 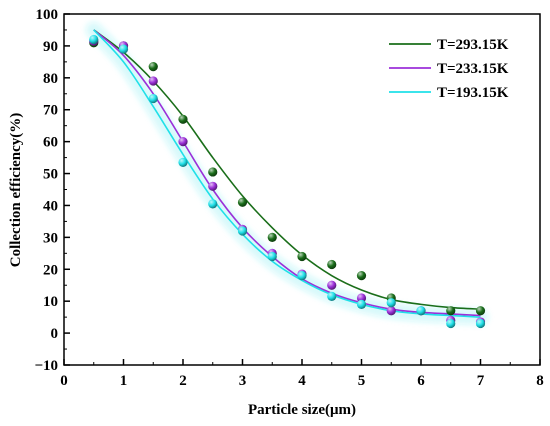 I want to click on y-tick-label: 20, so click(x=50, y=270).